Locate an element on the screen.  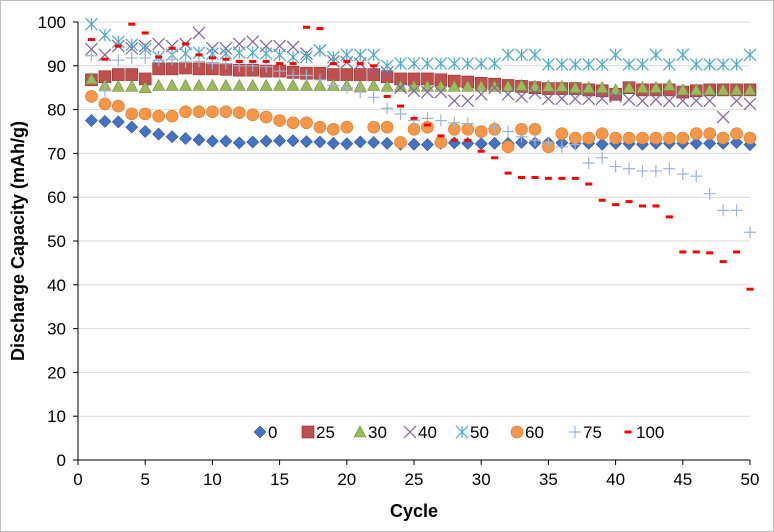
point-s40-c32 is located at coordinates (508, 94).